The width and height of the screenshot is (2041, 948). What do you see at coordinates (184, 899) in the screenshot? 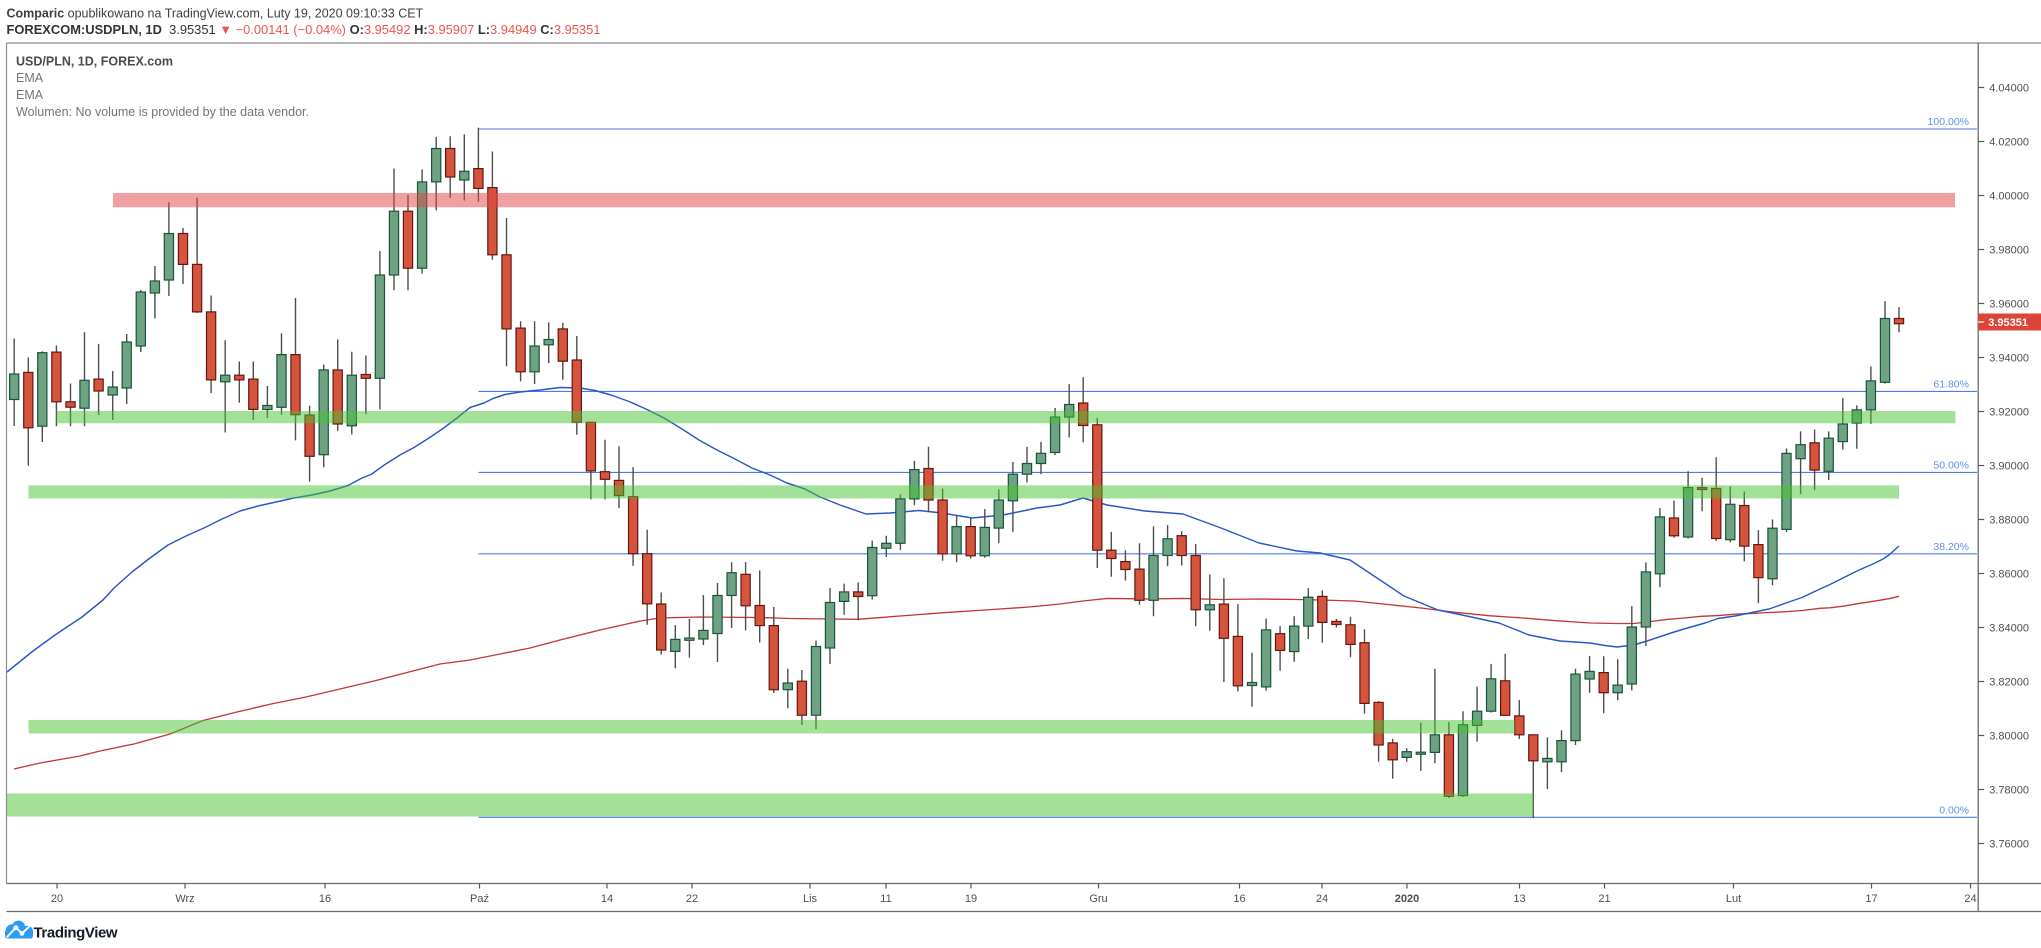
I see `svg-text: Wrz` at bounding box center [184, 899].